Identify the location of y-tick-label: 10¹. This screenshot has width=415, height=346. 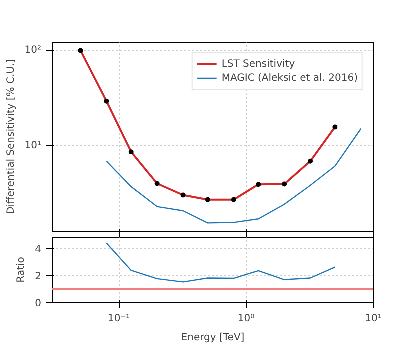
(33, 146).